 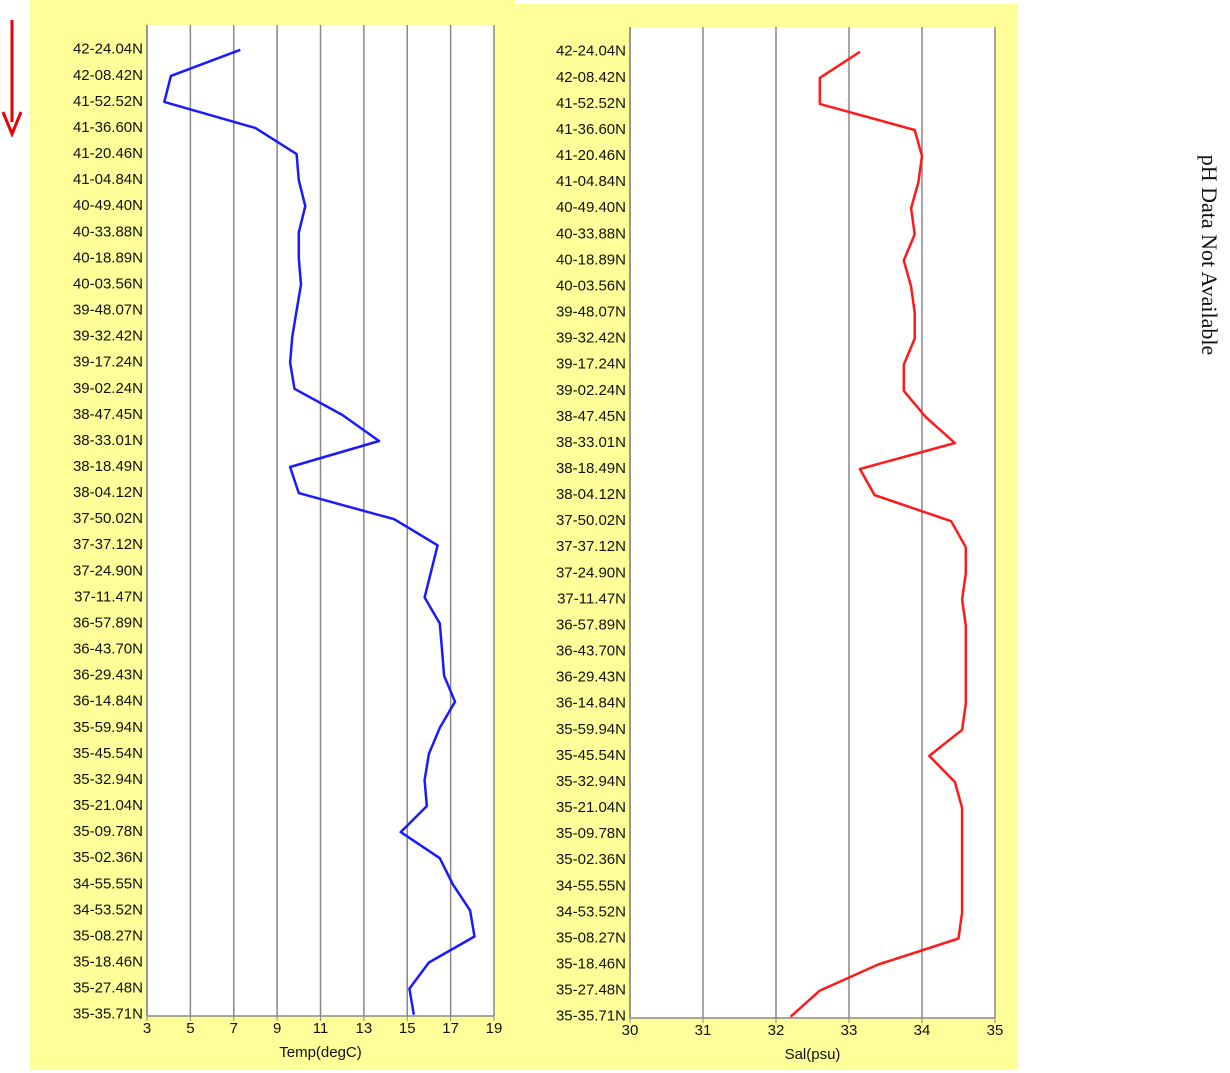 What do you see at coordinates (849, 1030) in the screenshot?
I see `x-tick-label: 33` at bounding box center [849, 1030].